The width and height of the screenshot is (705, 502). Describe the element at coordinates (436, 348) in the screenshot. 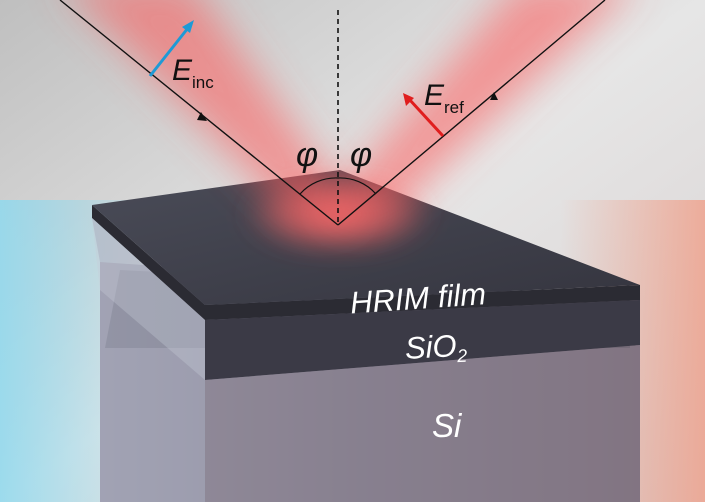

I see `oxide-layer-label: SiO2` at that location.